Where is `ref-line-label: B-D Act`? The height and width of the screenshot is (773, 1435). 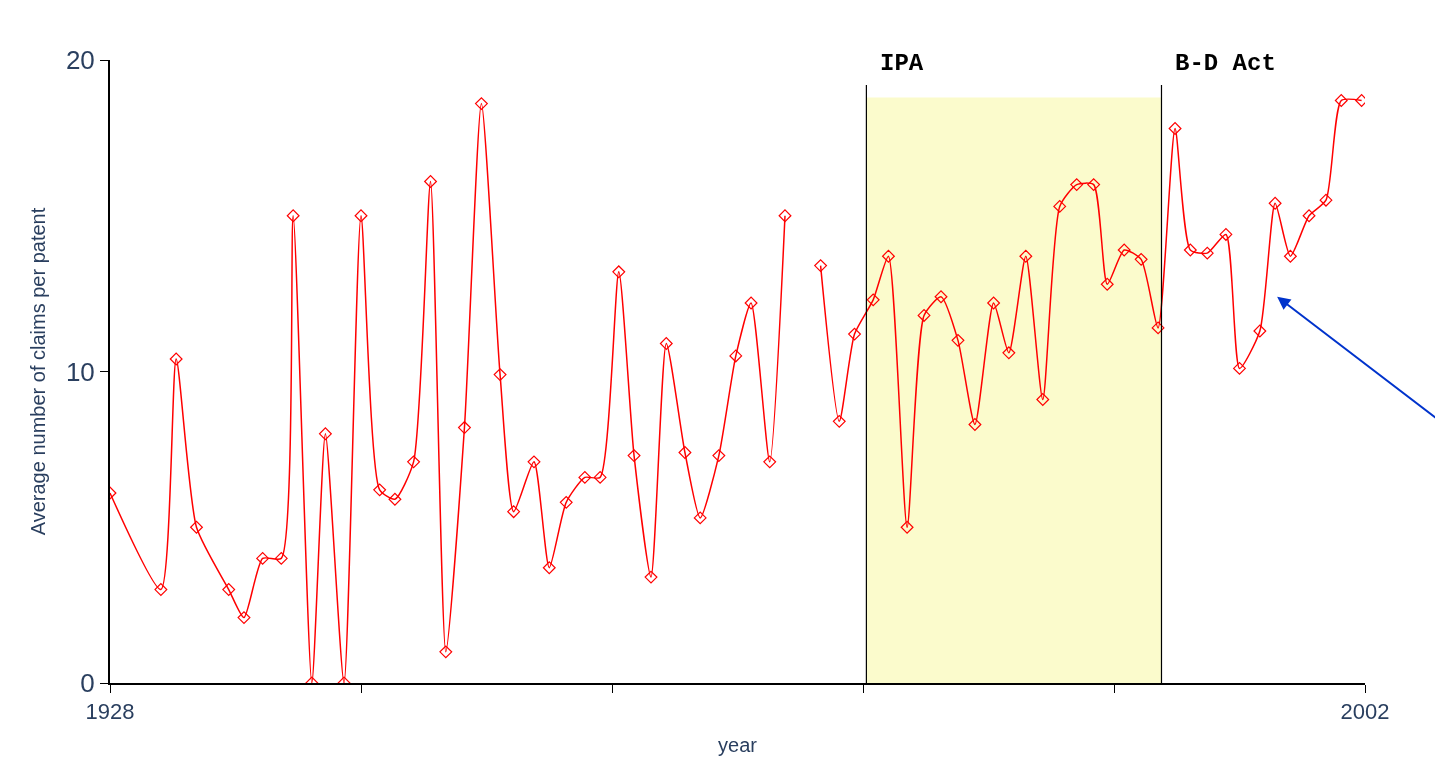 ref-line-label: B-D Act is located at coordinates (1225, 63).